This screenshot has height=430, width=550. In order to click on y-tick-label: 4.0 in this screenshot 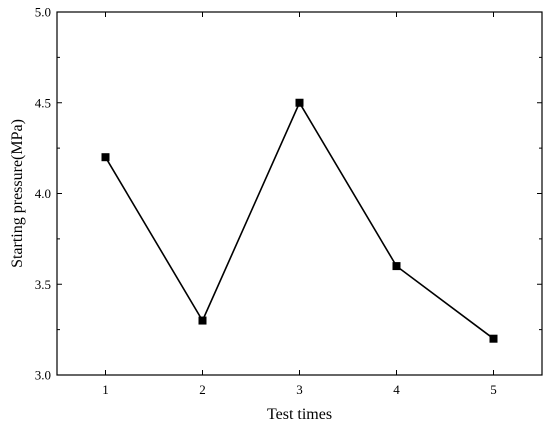, I will do `click(43, 193)`.